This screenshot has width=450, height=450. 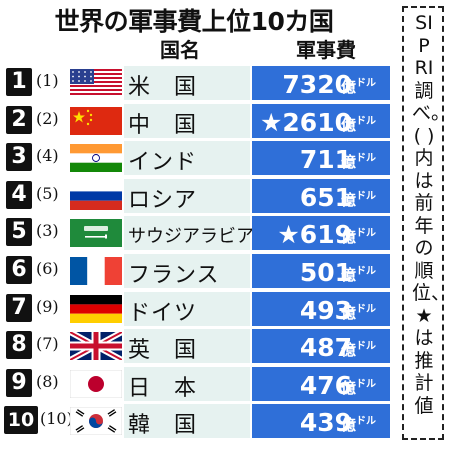 What do you see at coordinates (96, 308) in the screenshot?
I see `flag-de-icon` at bounding box center [96, 308].